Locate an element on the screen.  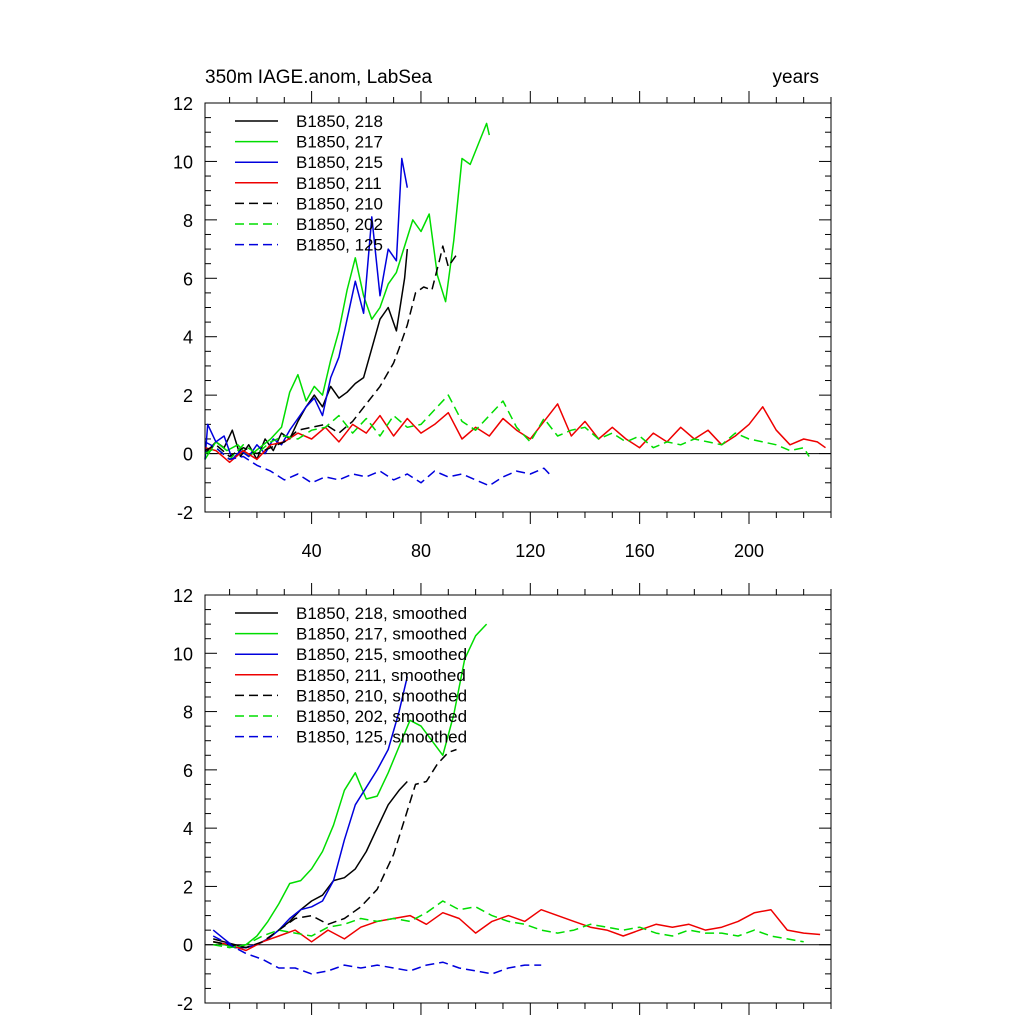
series-line-b1850-125-smoothed is located at coordinates (377, 955).